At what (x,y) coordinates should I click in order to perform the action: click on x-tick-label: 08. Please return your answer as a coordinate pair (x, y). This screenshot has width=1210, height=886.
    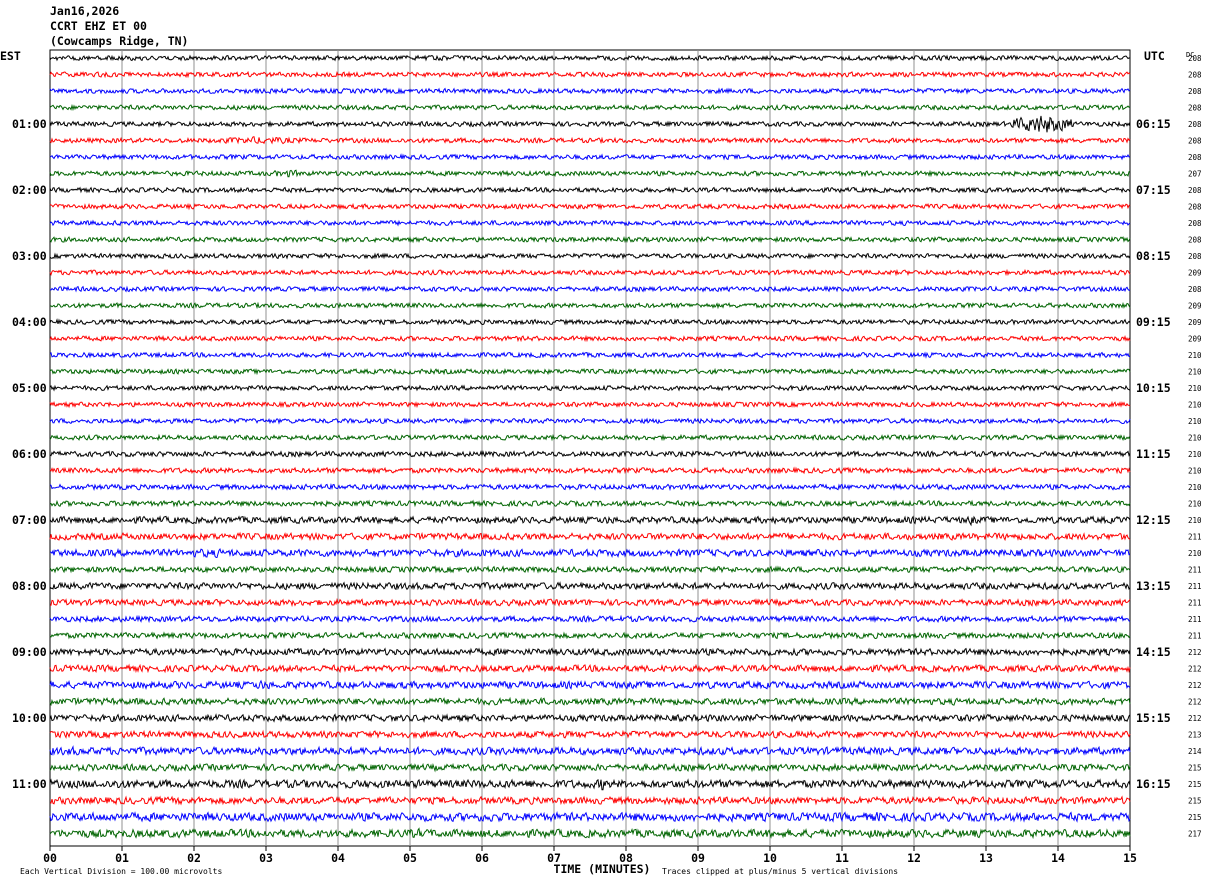
    Looking at the image, I should click on (626, 858).